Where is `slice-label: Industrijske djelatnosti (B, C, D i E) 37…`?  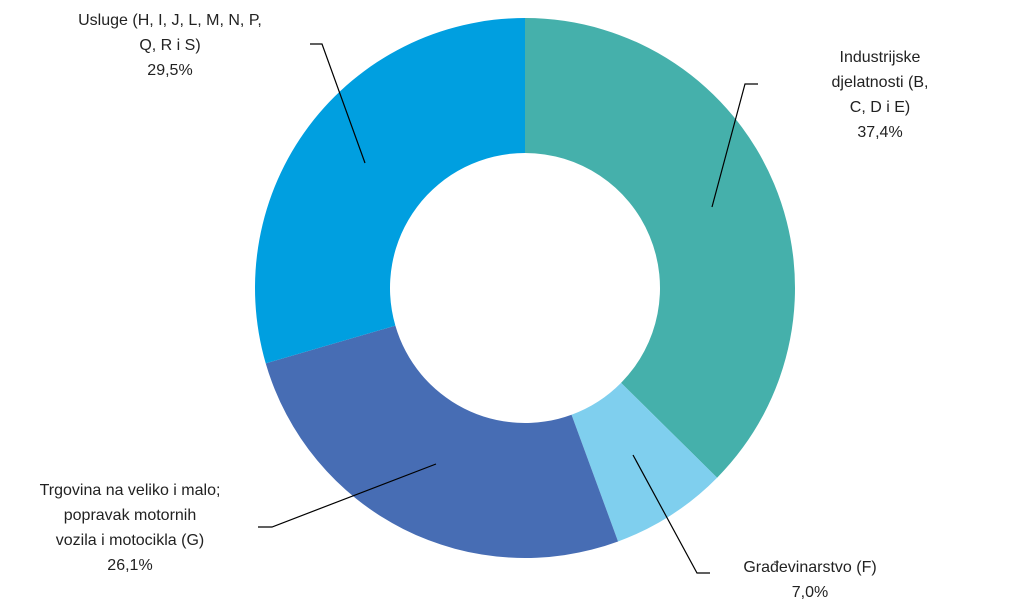
slice-label: Industrijske djelatnosti (B, C, D i E) 37… is located at coordinates (880, 95).